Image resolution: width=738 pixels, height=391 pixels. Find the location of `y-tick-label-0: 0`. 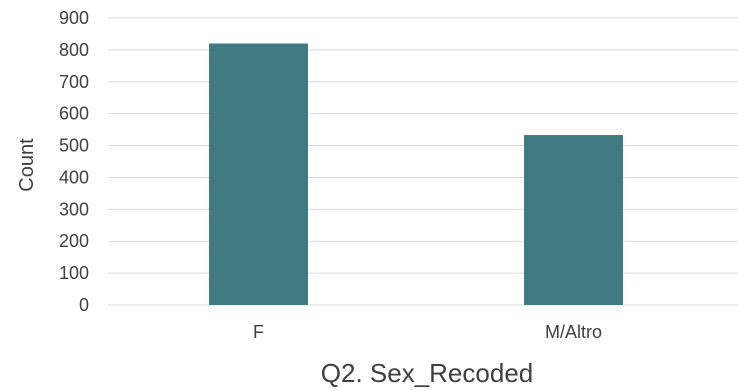

y-tick-label-0: 0 is located at coordinates (84, 305).